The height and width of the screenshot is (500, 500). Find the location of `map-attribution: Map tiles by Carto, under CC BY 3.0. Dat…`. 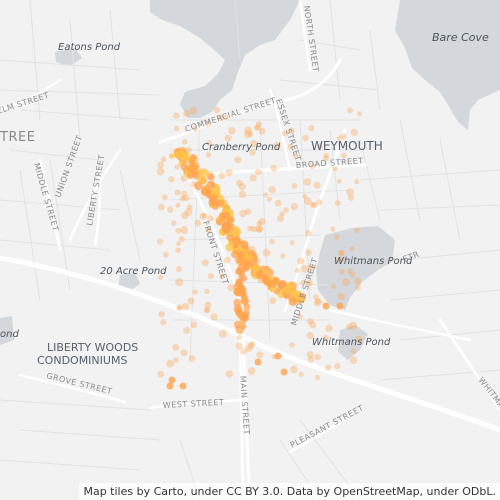

map-attribution: Map tiles by Carto, under CC BY 3.0. Dat… is located at coordinates (289, 491).